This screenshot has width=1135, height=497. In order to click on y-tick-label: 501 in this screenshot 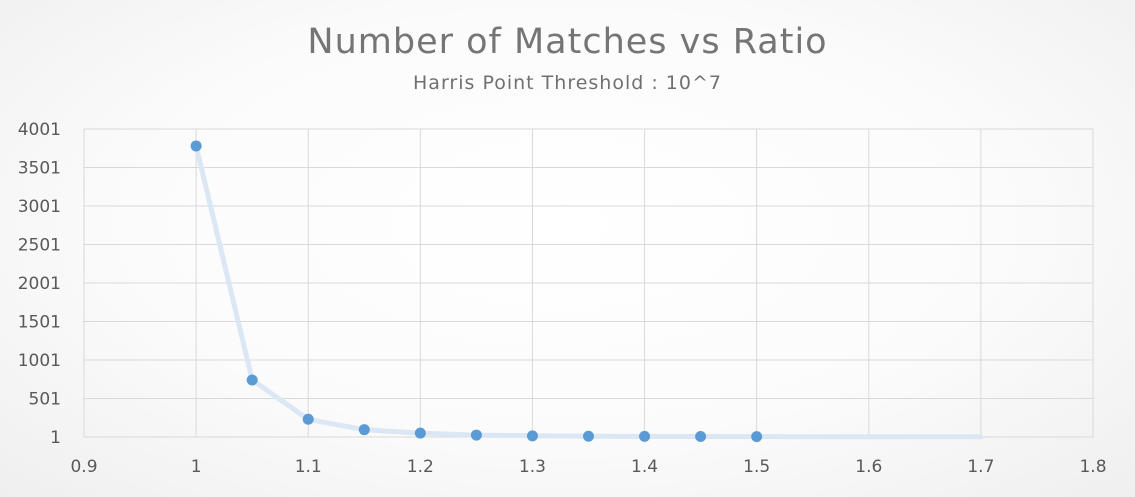, I will do `click(45, 400)`.